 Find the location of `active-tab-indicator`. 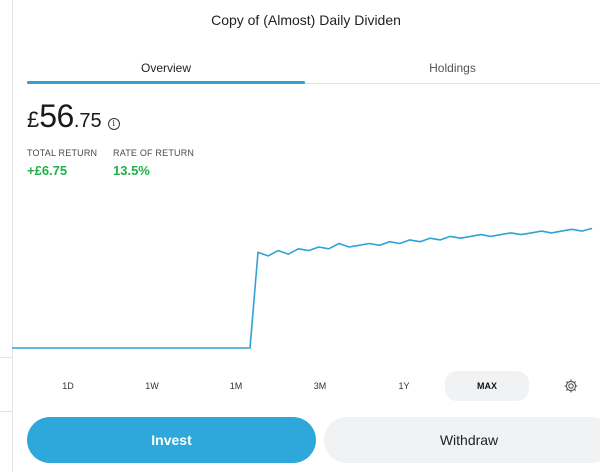

active-tab-indicator is located at coordinates (166, 82).